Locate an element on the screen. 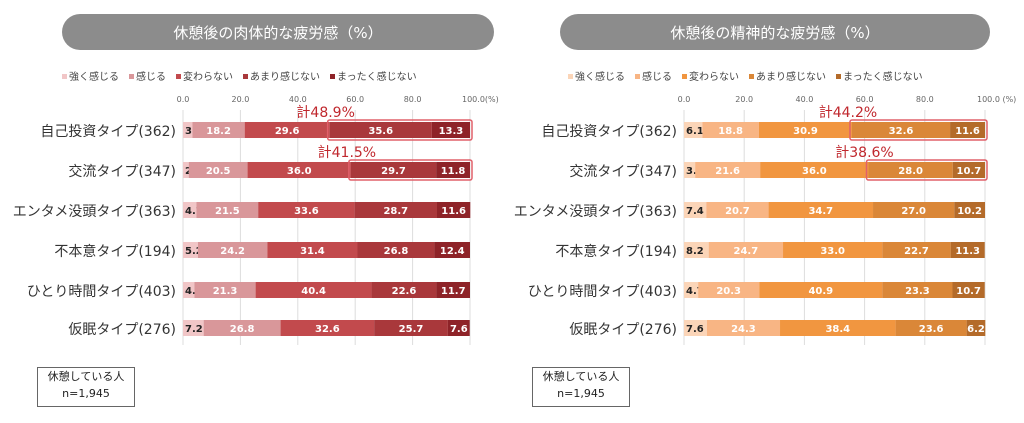 This screenshot has width=1024, height=423. data-label: 29.6 is located at coordinates (287, 131).